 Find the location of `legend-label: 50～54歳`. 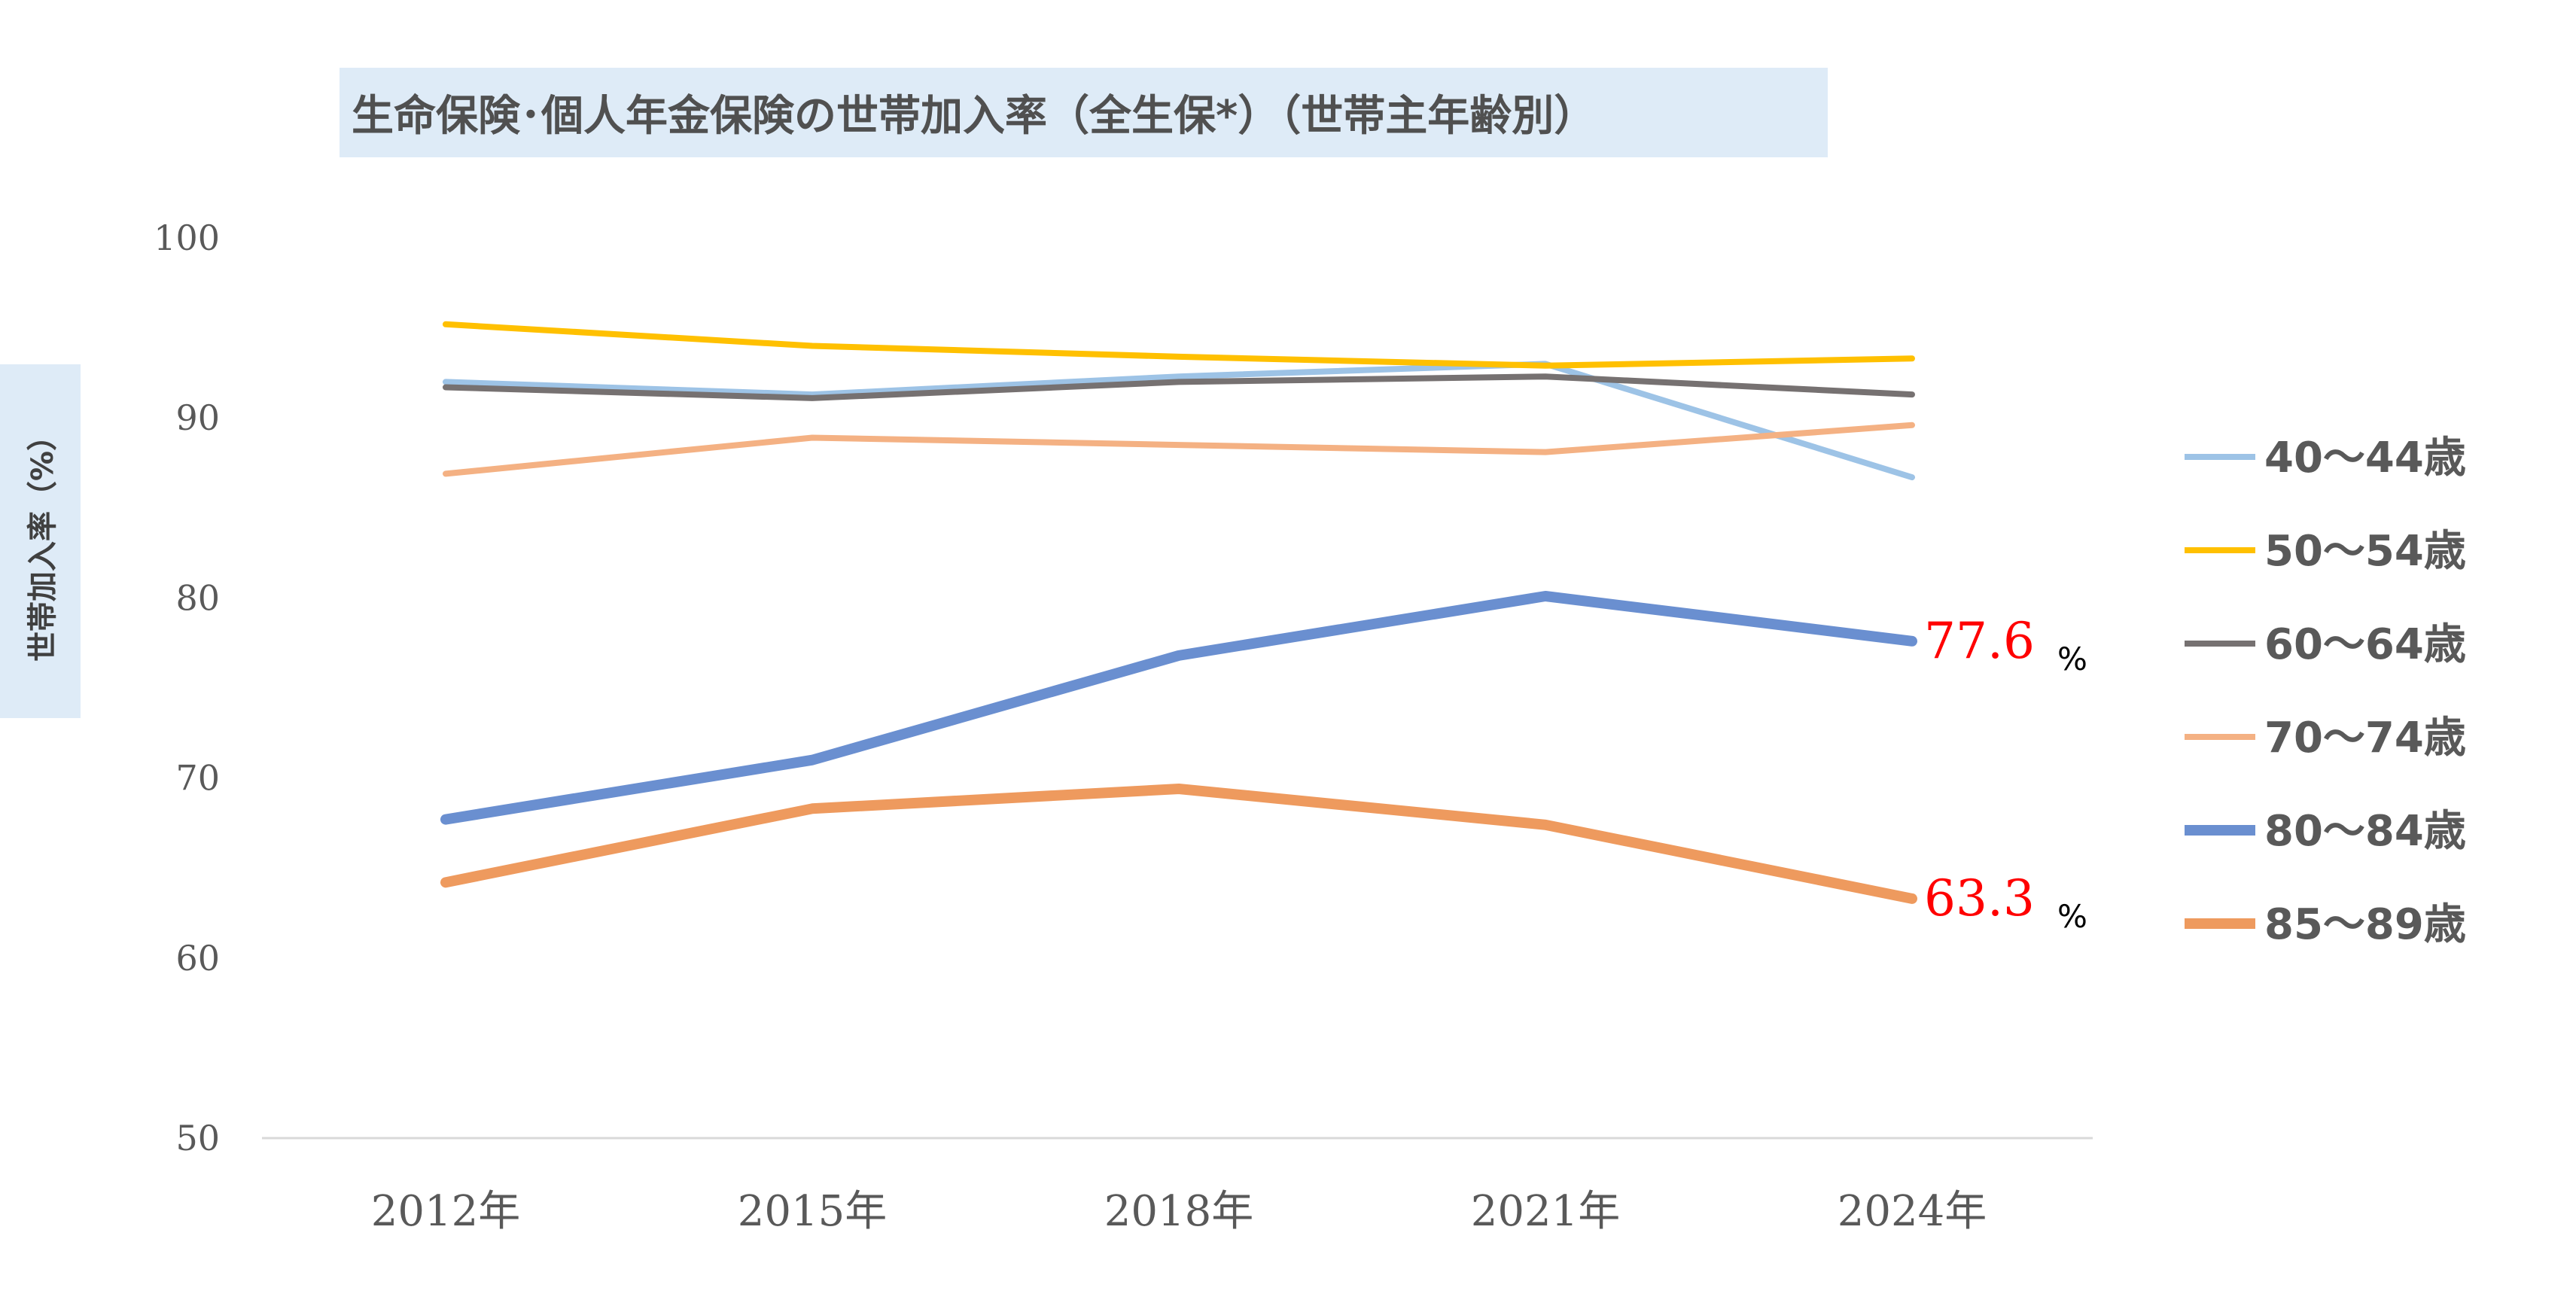

legend-label: 50～54歳 is located at coordinates (2365, 551).